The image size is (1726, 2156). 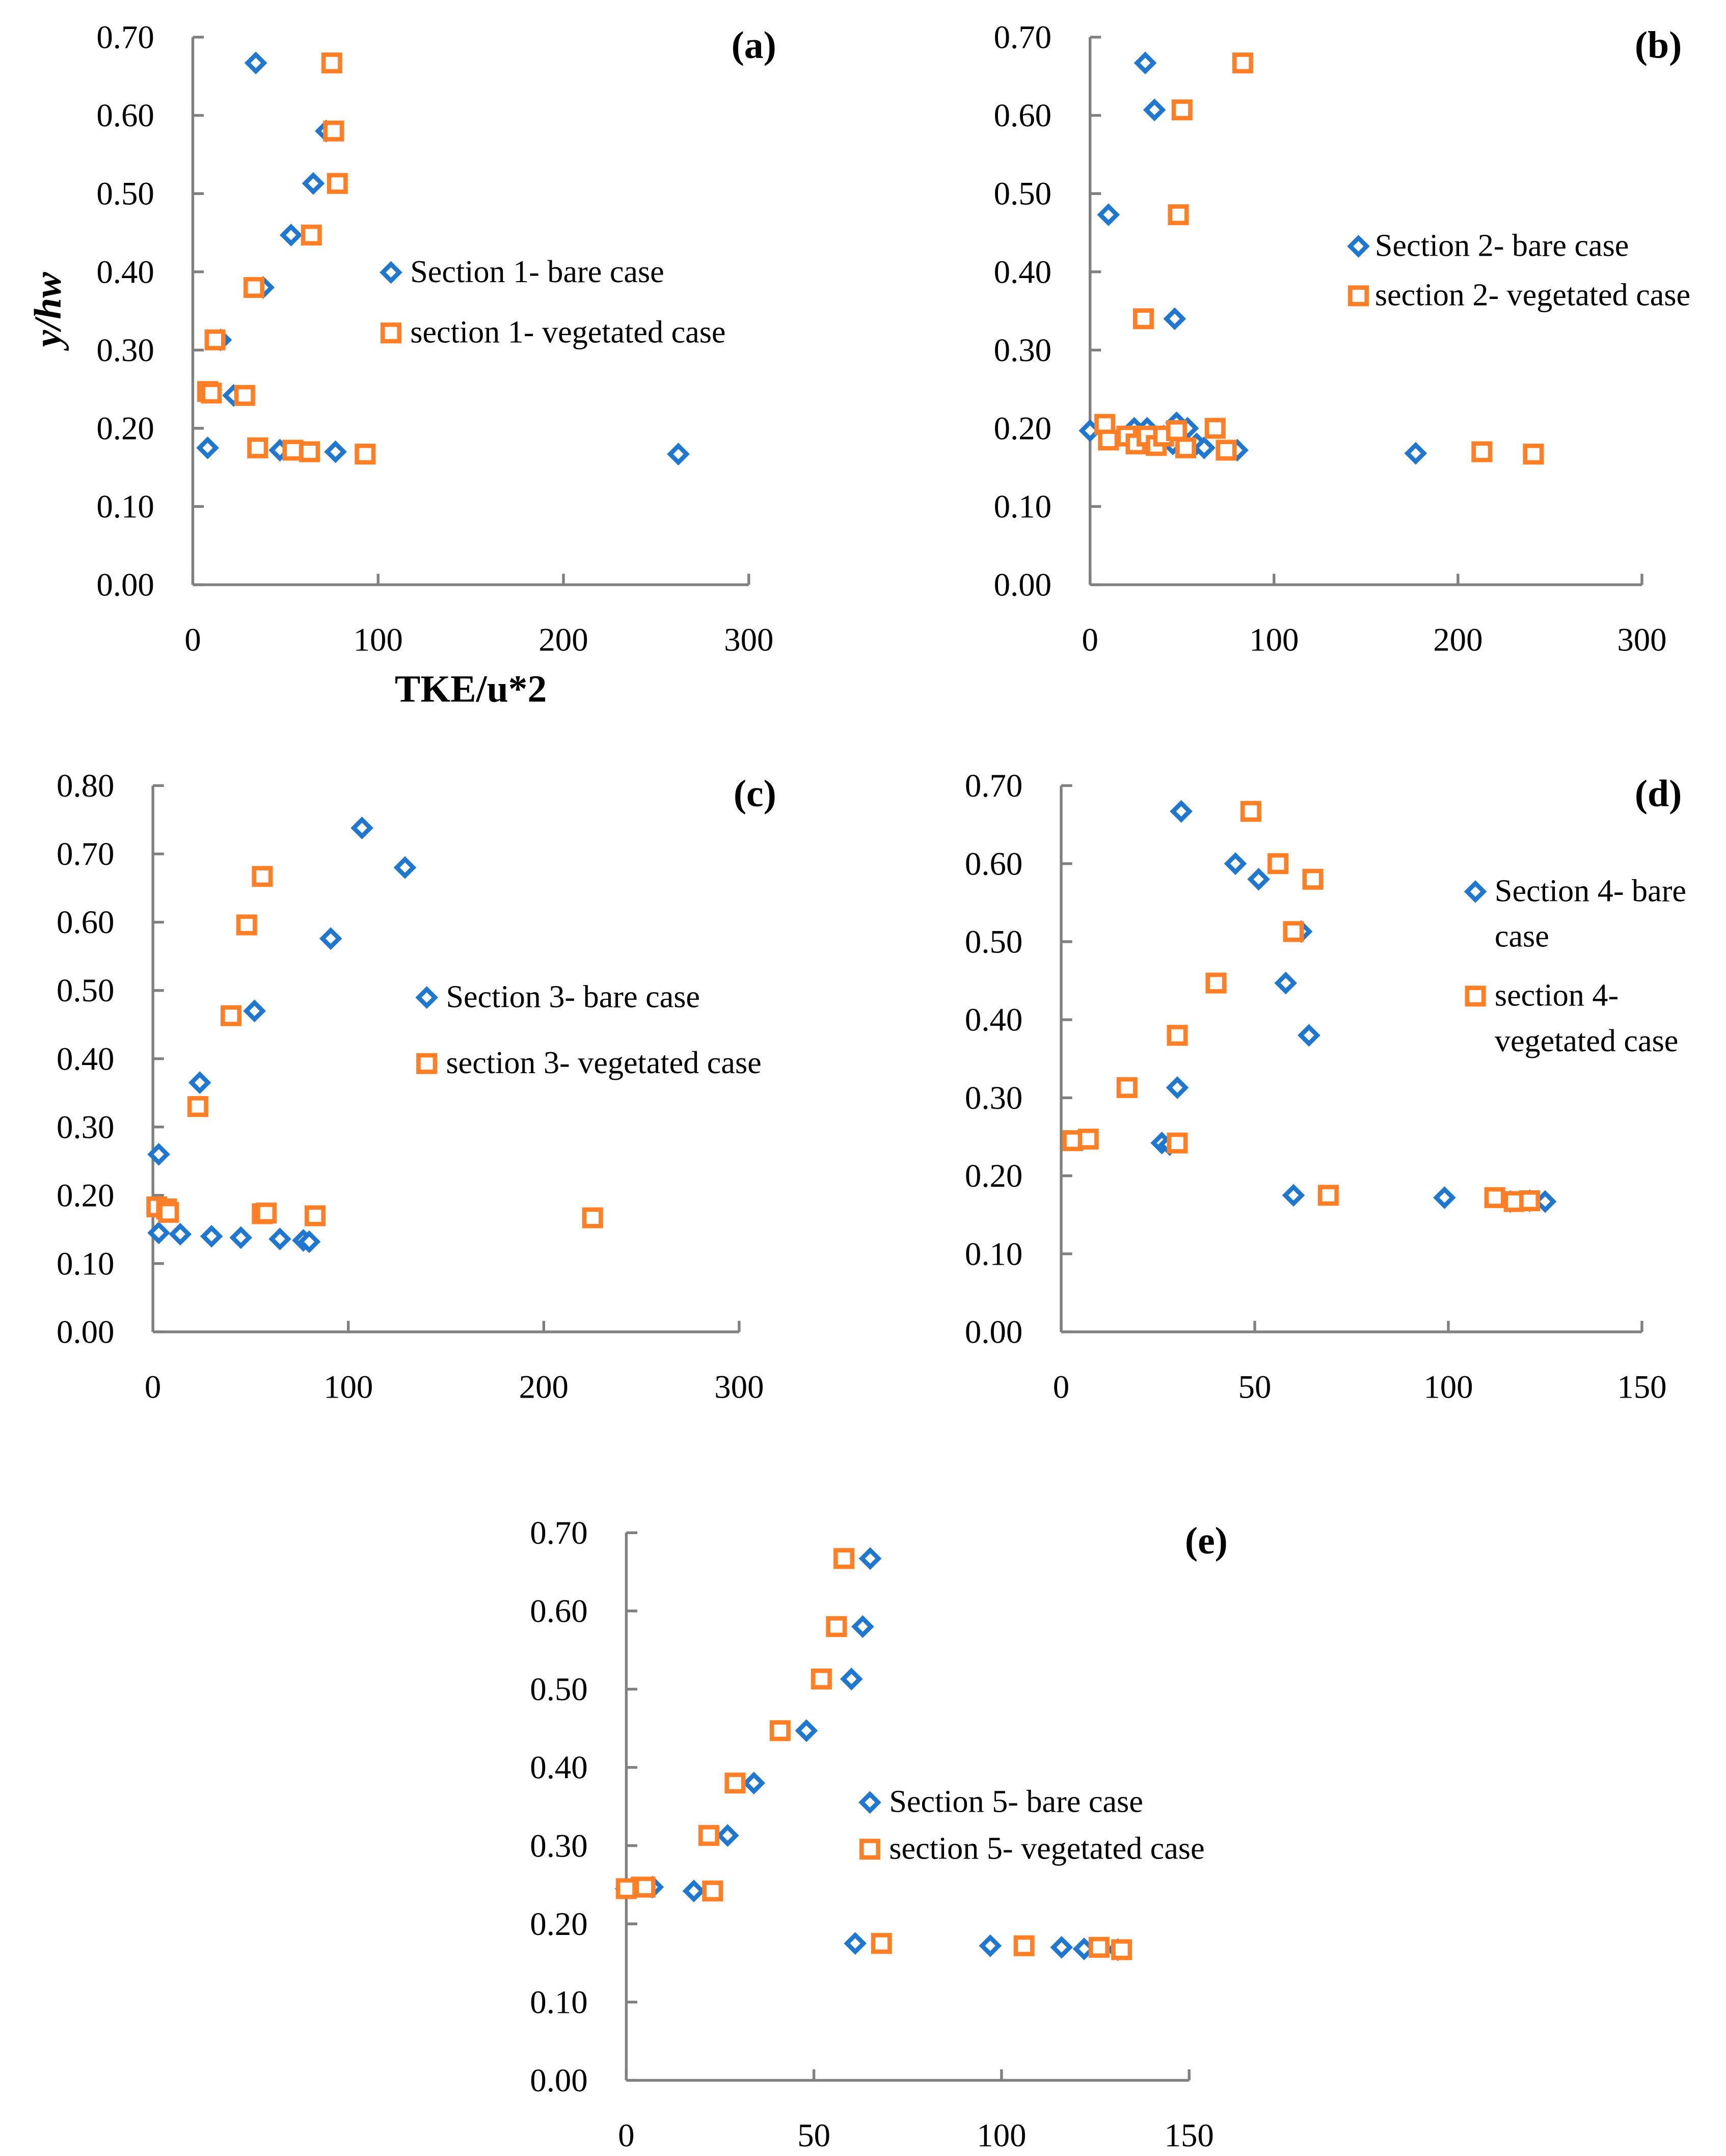 What do you see at coordinates (993, 1332) in the screenshot?
I see `y-tick-label: 0.00` at bounding box center [993, 1332].